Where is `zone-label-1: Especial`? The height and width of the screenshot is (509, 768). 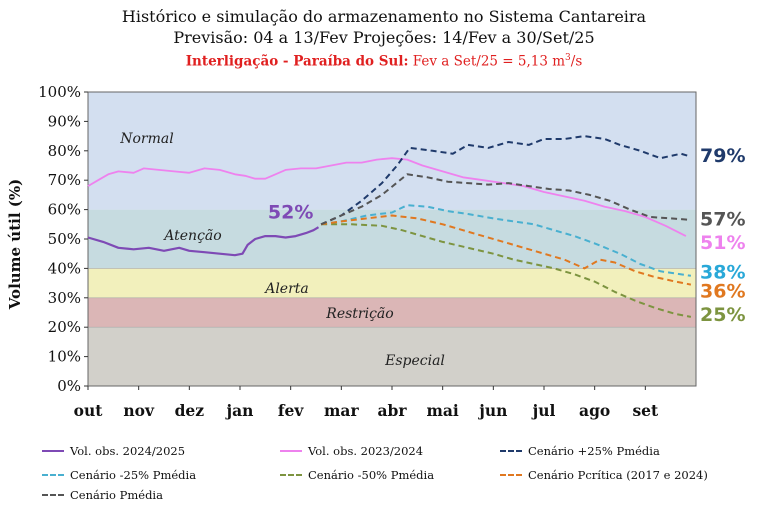
zone-label-1: Especial is located at coordinates (414, 361).